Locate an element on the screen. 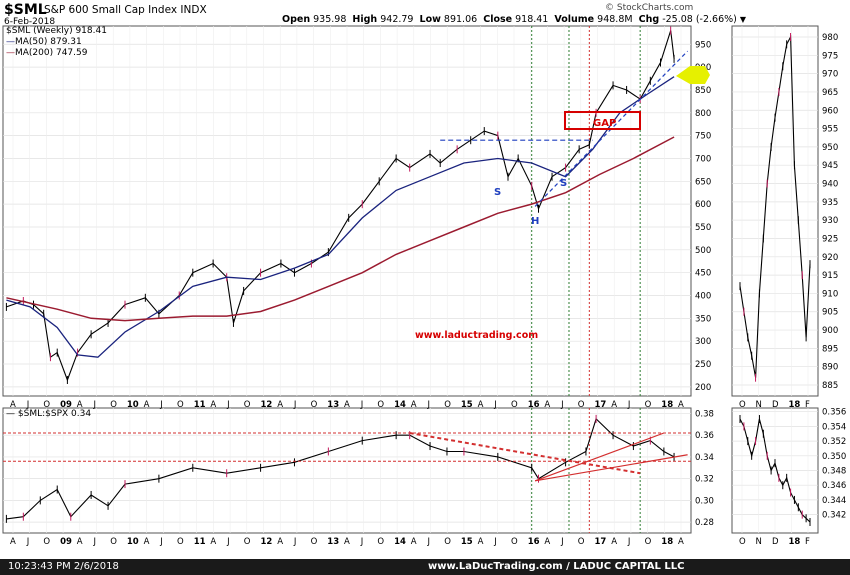 This screenshot has width=850, height=575. y-tick-label: 0.346 is located at coordinates (834, 486).